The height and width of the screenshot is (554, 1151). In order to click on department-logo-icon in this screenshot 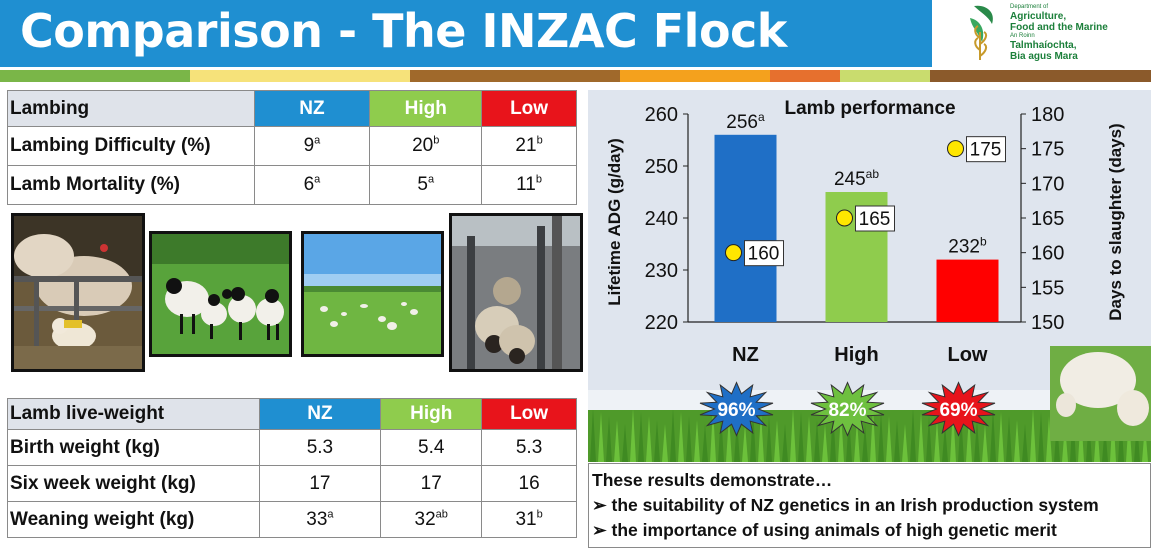, I will do `click(981, 32)`.